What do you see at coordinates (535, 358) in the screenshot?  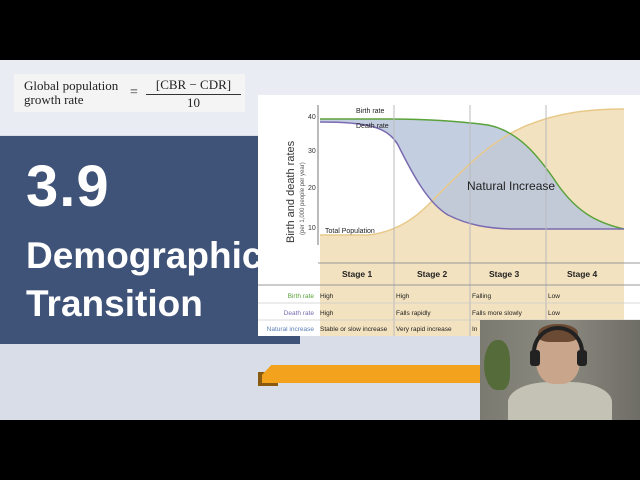 I see `headphone-left-cup` at bounding box center [535, 358].